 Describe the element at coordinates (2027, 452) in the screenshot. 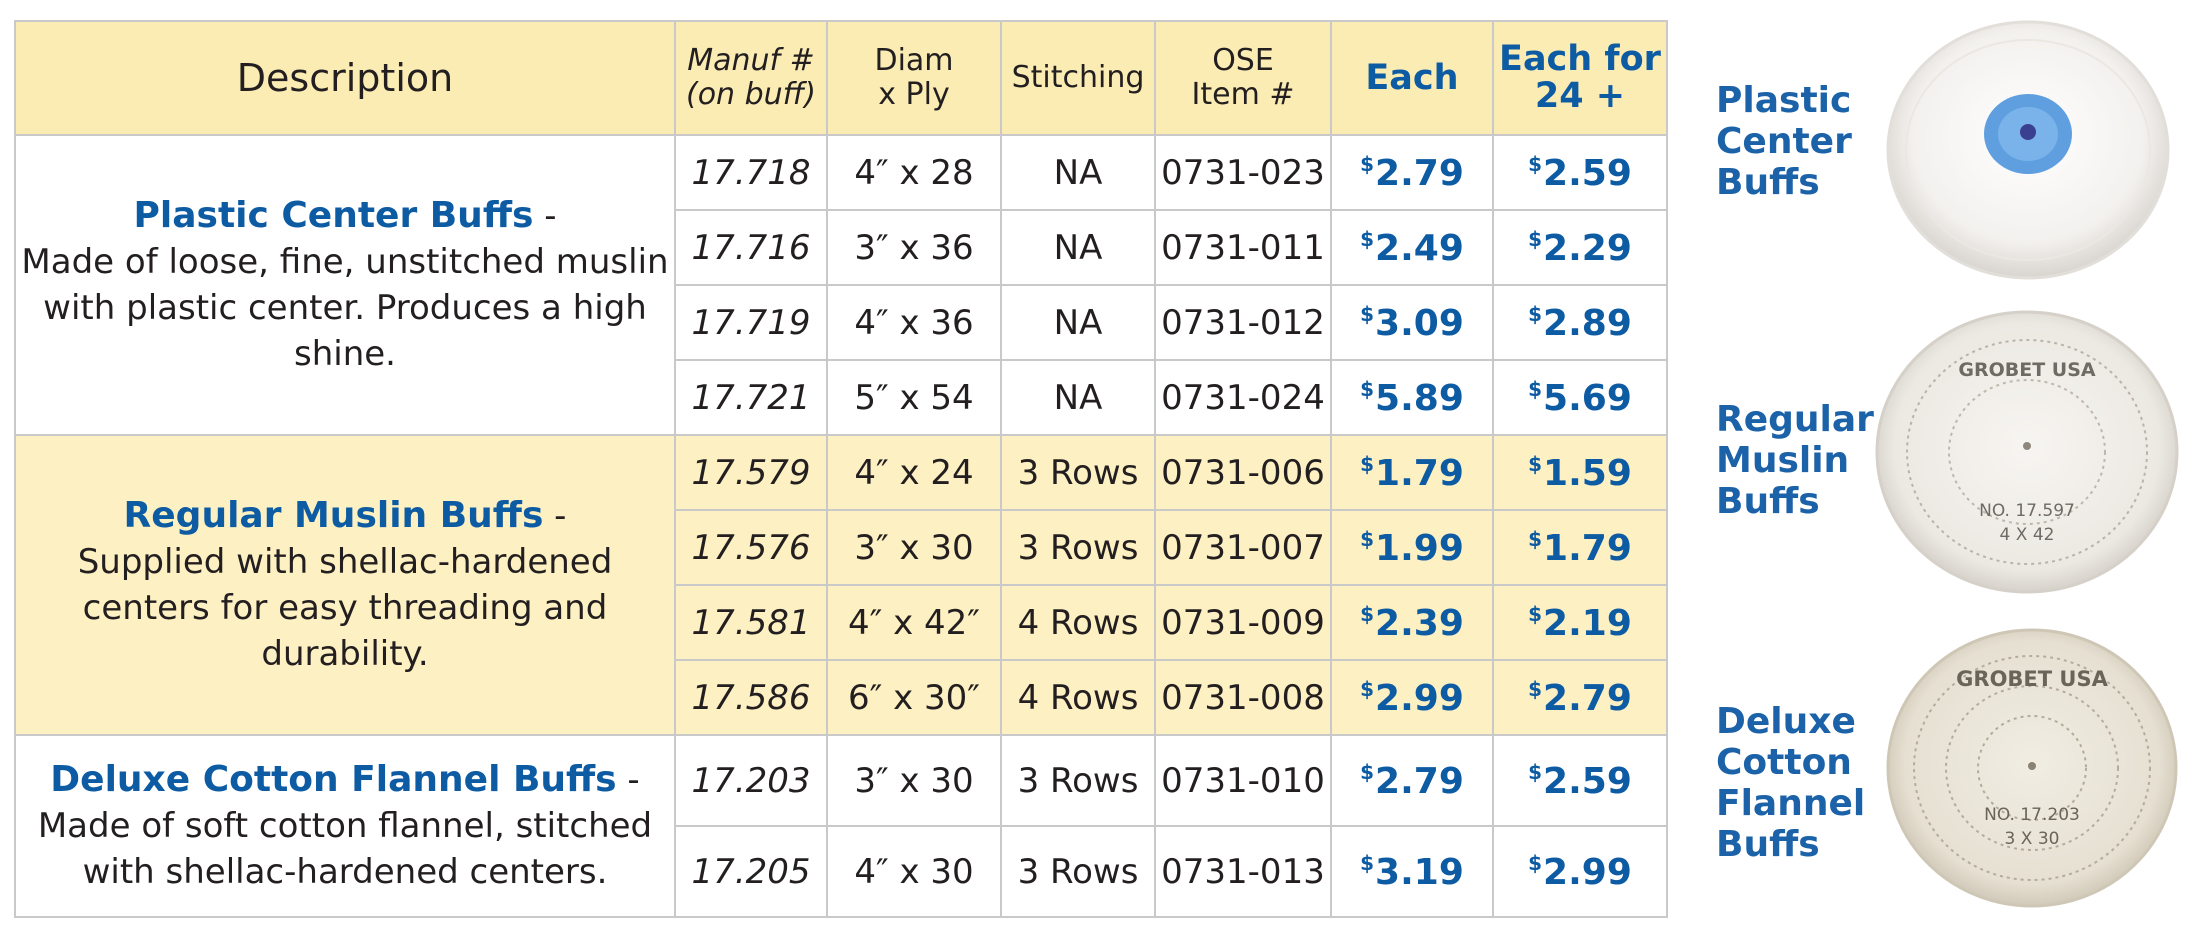

I see `regular-muslin-buff-image: GROBET USA NO. 17.597 4 X 42` at that location.